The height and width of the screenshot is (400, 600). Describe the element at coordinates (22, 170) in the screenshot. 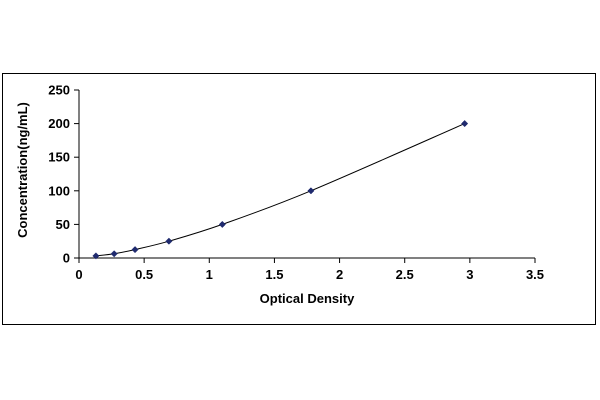

I see `y-axis-title: Concentration(ng/mL)` at that location.